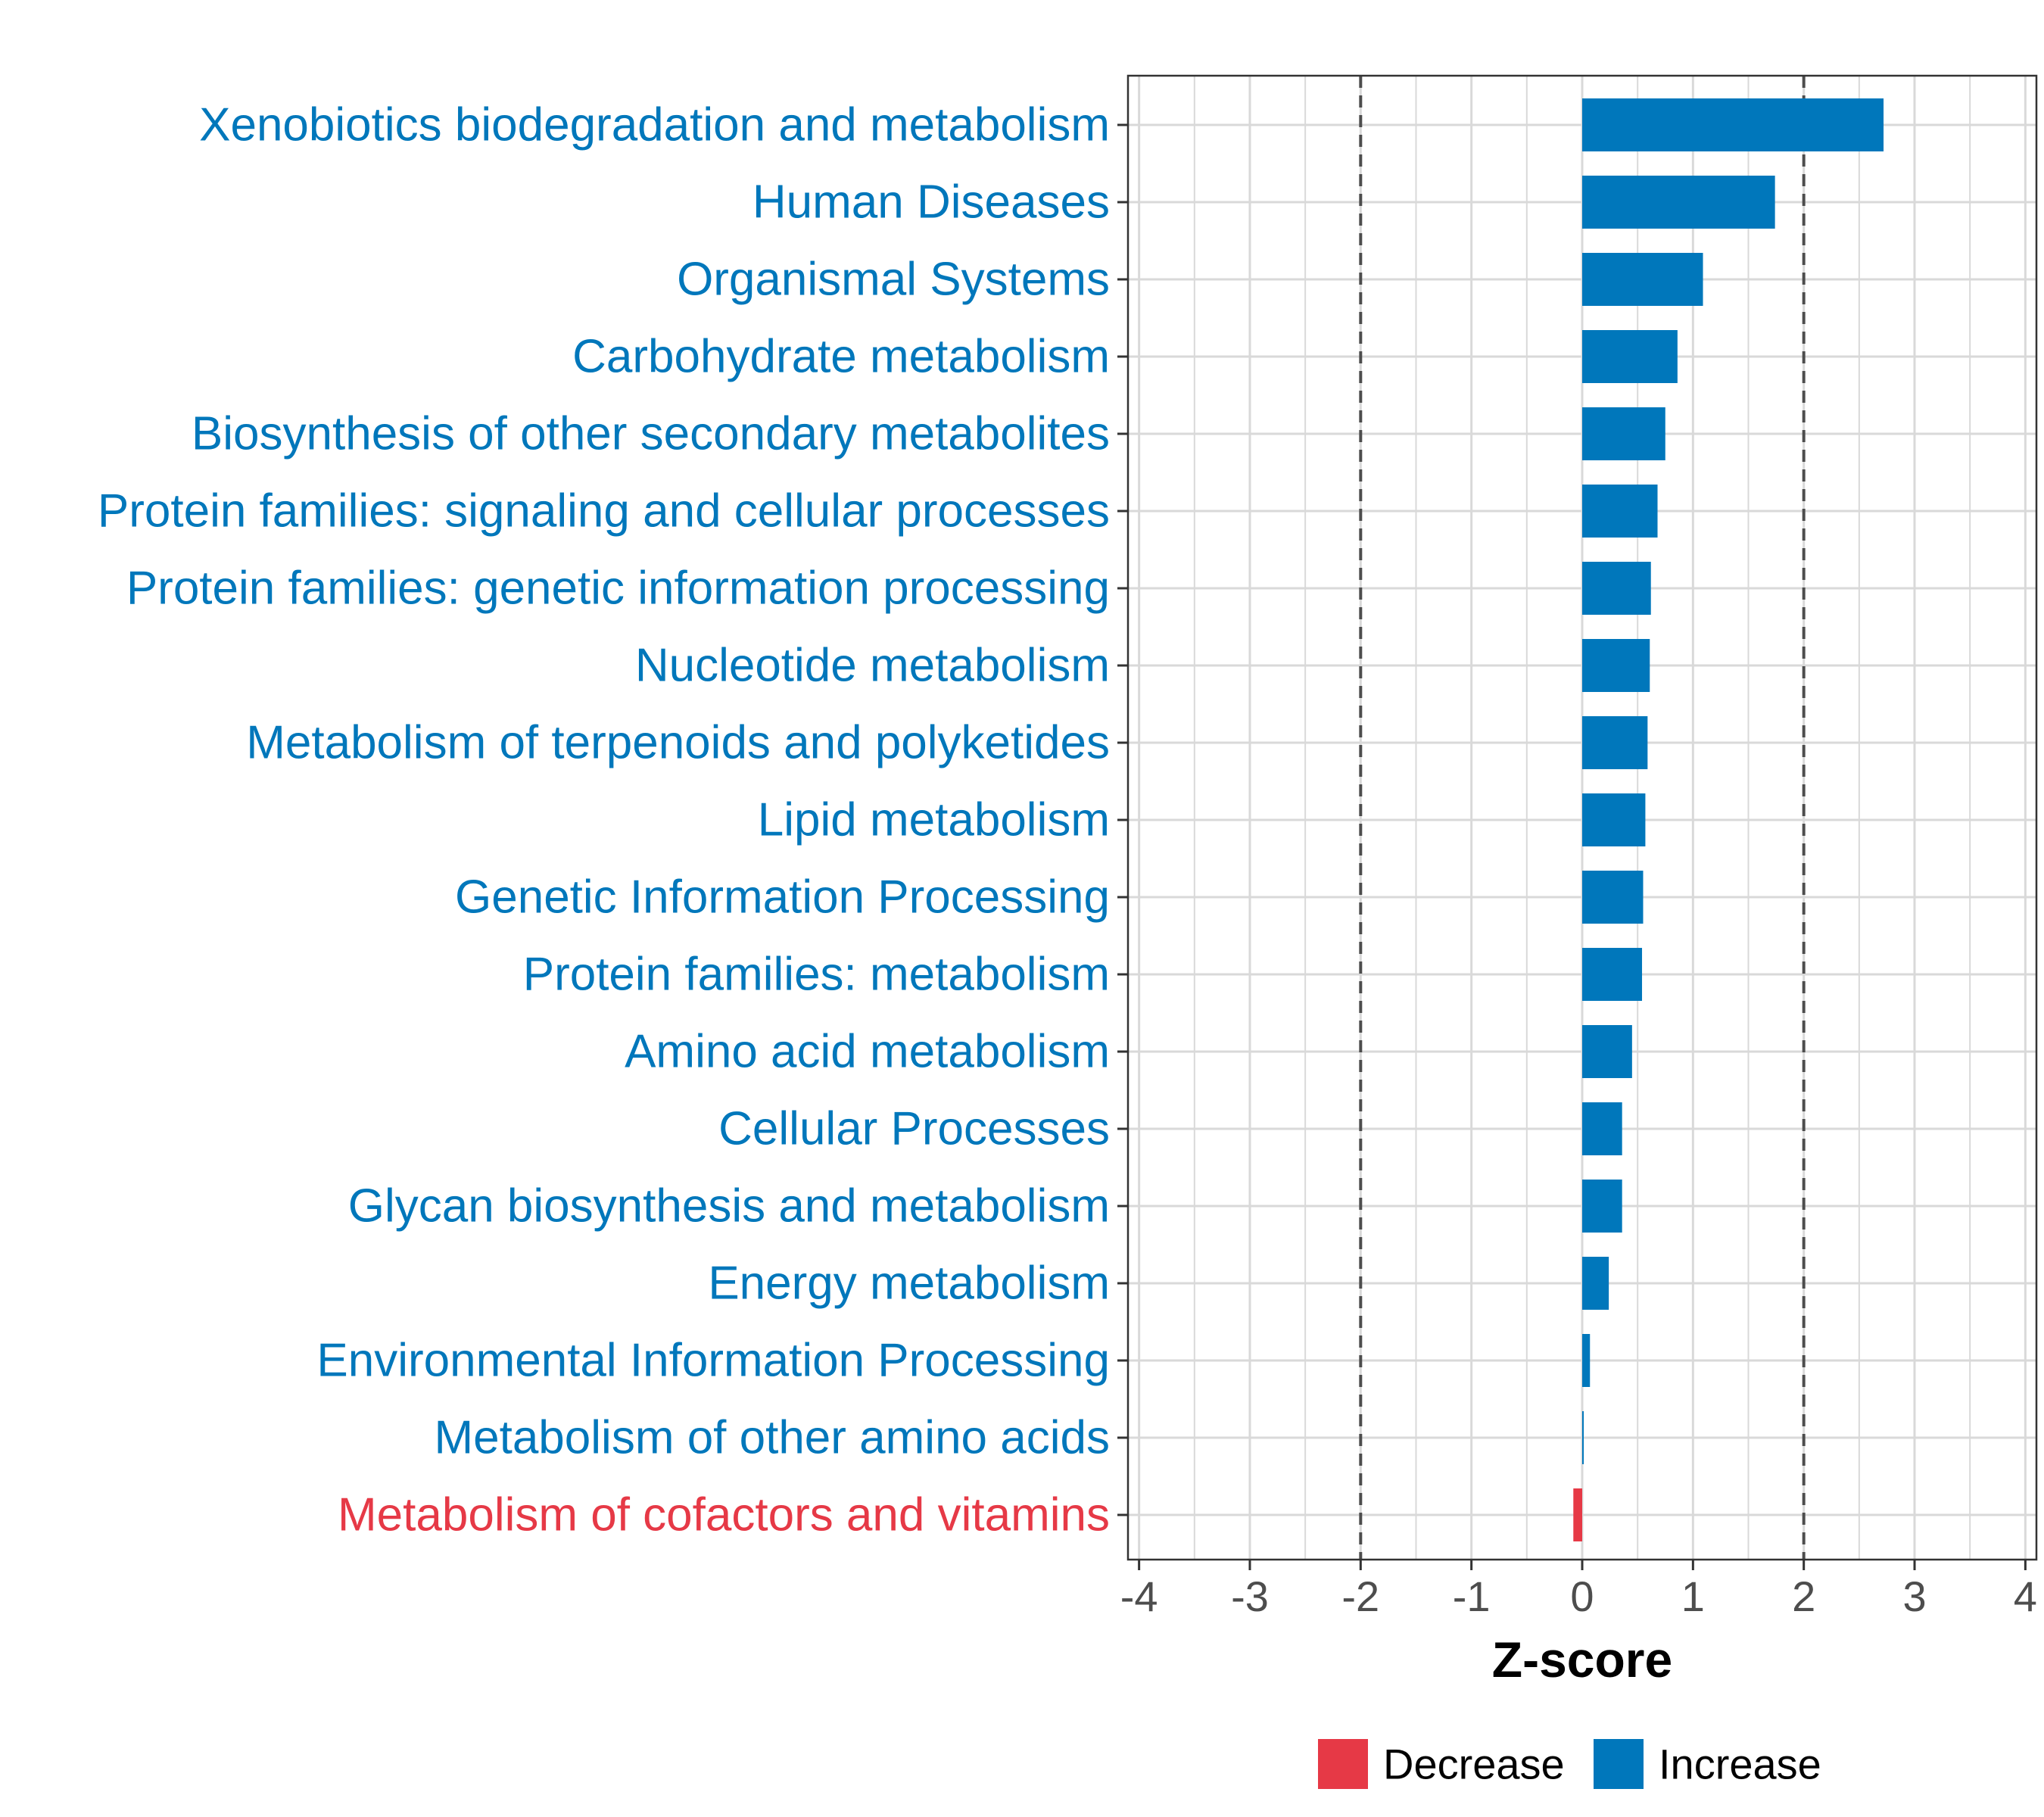  What do you see at coordinates (1360, 1596) in the screenshot?
I see `x-tick-label: -2` at bounding box center [1360, 1596].